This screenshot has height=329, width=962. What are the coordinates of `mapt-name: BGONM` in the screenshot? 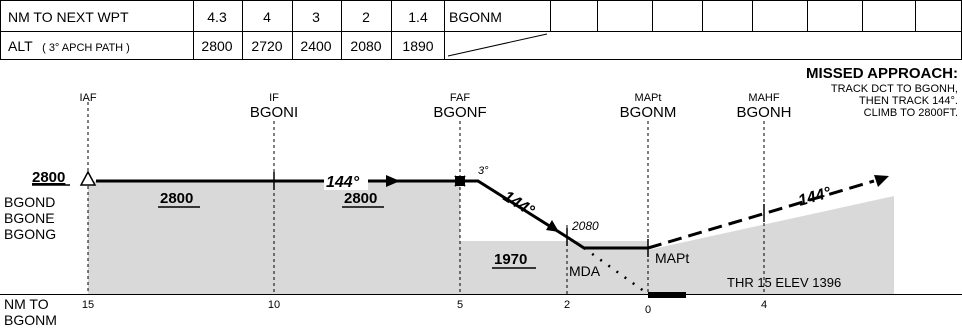 It's located at (648, 112).